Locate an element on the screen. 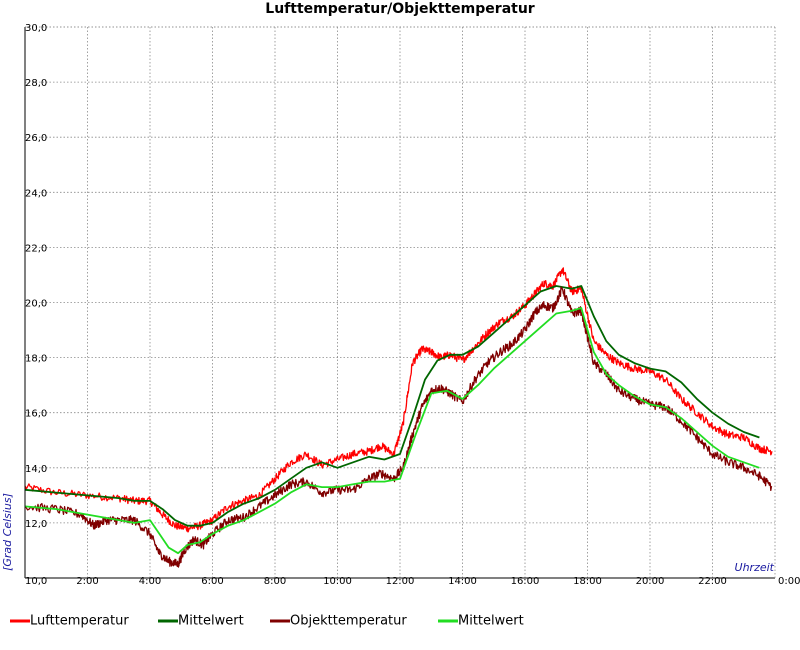 The width and height of the screenshot is (800, 650). y-tick-label: 28,0 is located at coordinates (36, 83).